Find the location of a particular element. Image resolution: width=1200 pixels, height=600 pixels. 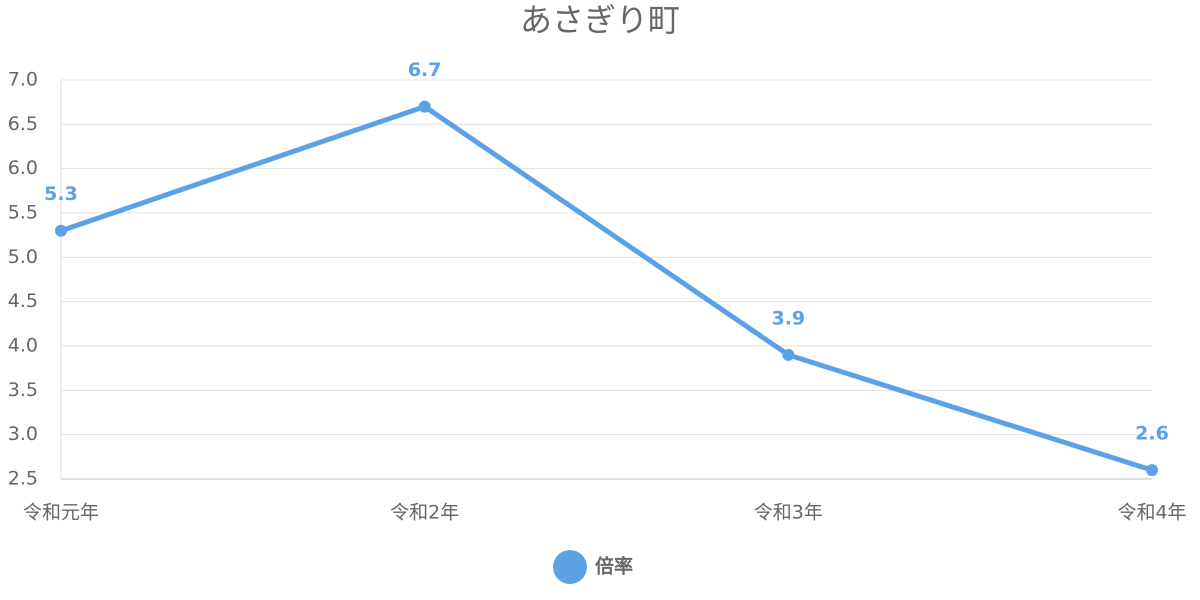

y-tick-label: 5.0 is located at coordinates (23, 257).